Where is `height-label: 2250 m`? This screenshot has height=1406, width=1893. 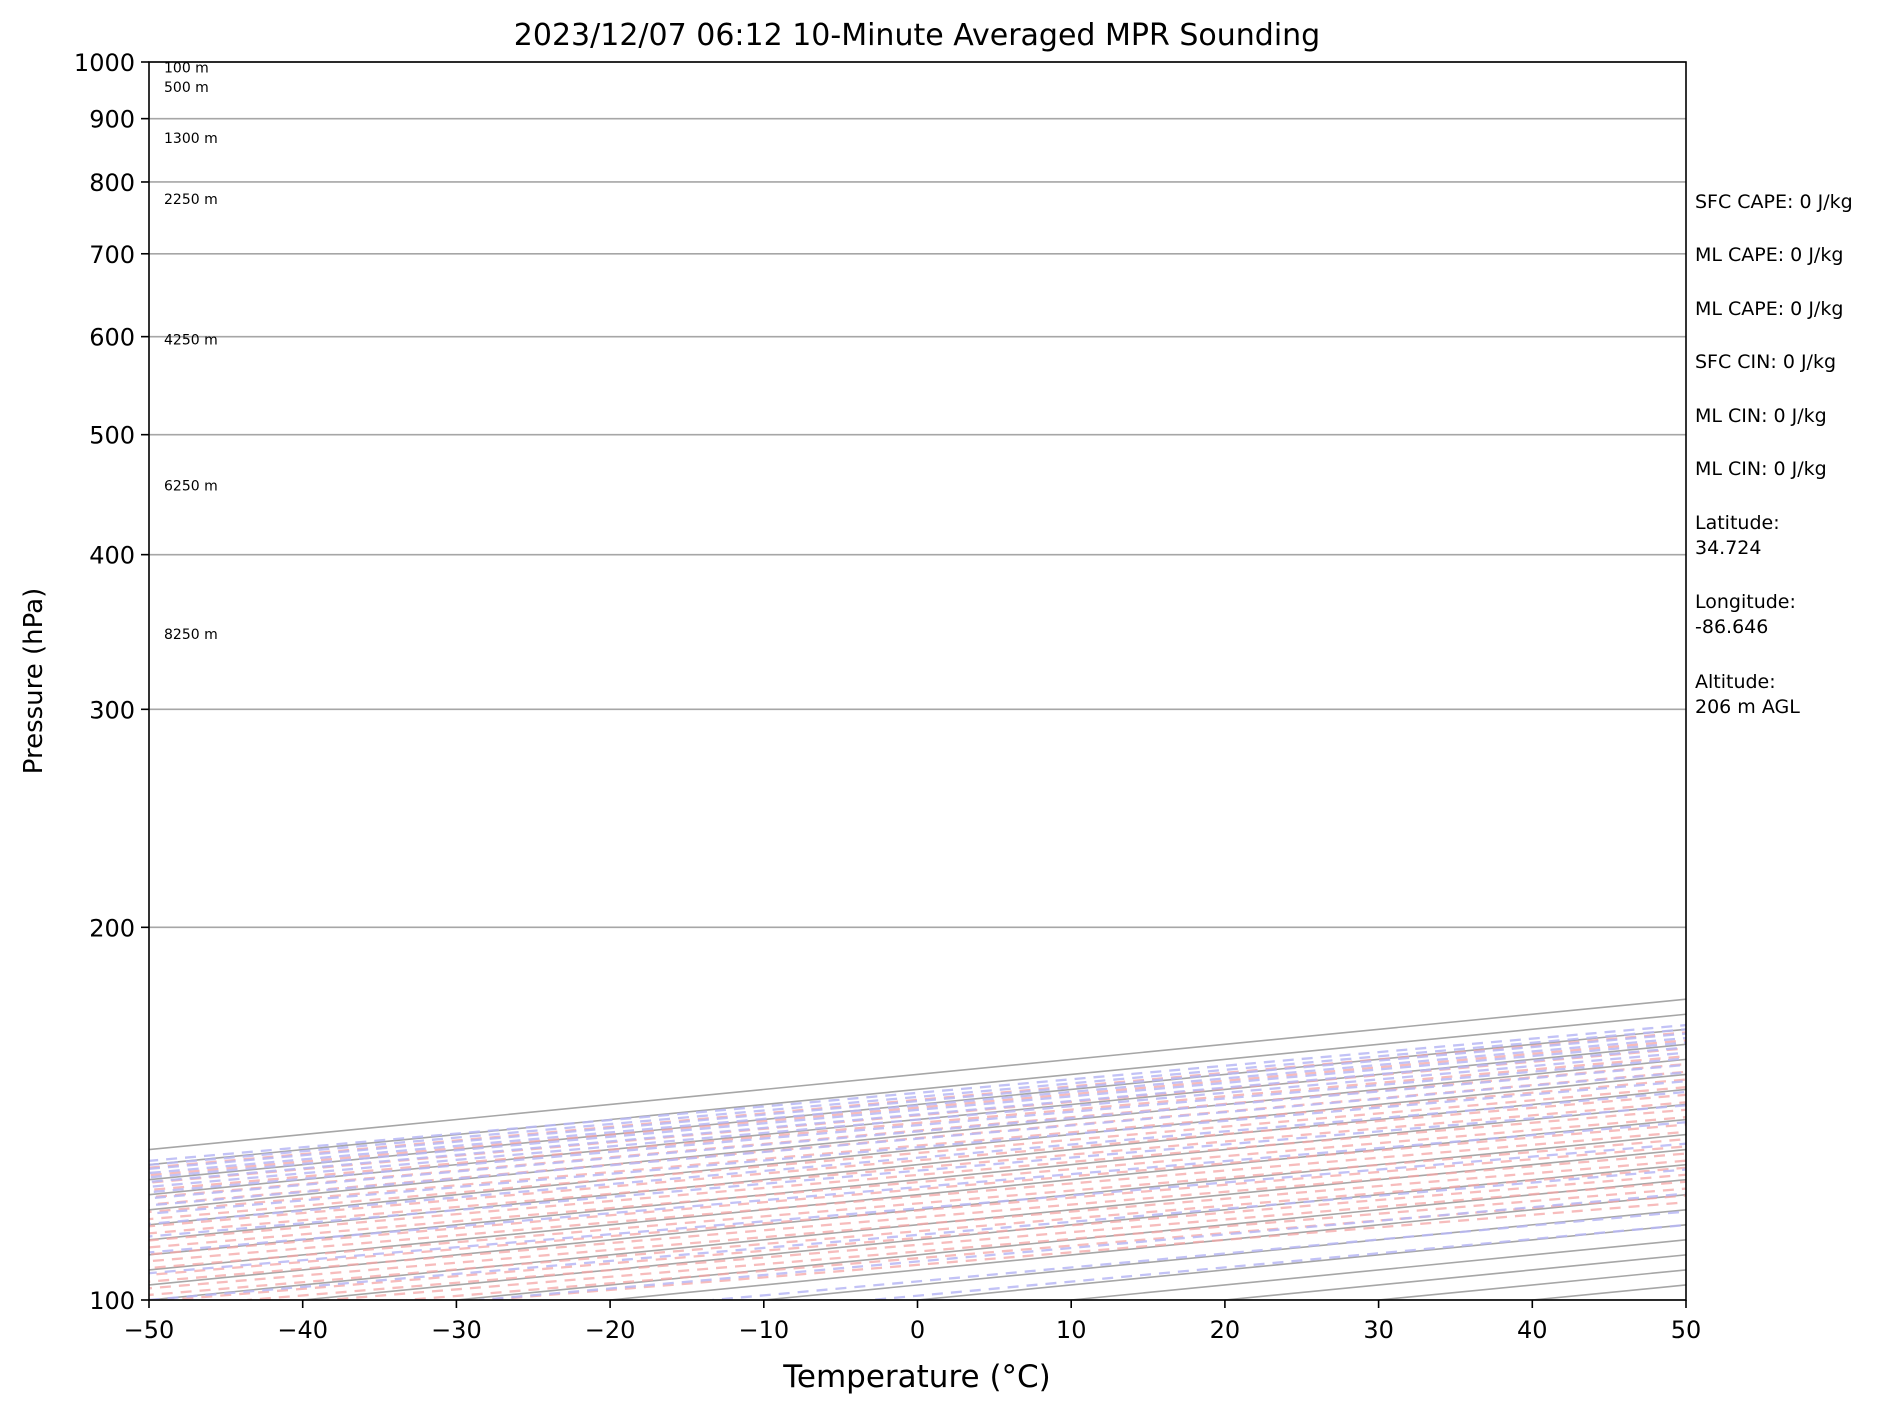
height-label: 2250 m is located at coordinates (191, 200).